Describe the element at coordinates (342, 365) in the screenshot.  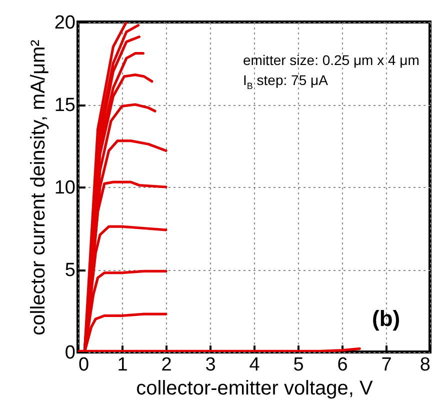
I see `x-tick-label: 6` at that location.